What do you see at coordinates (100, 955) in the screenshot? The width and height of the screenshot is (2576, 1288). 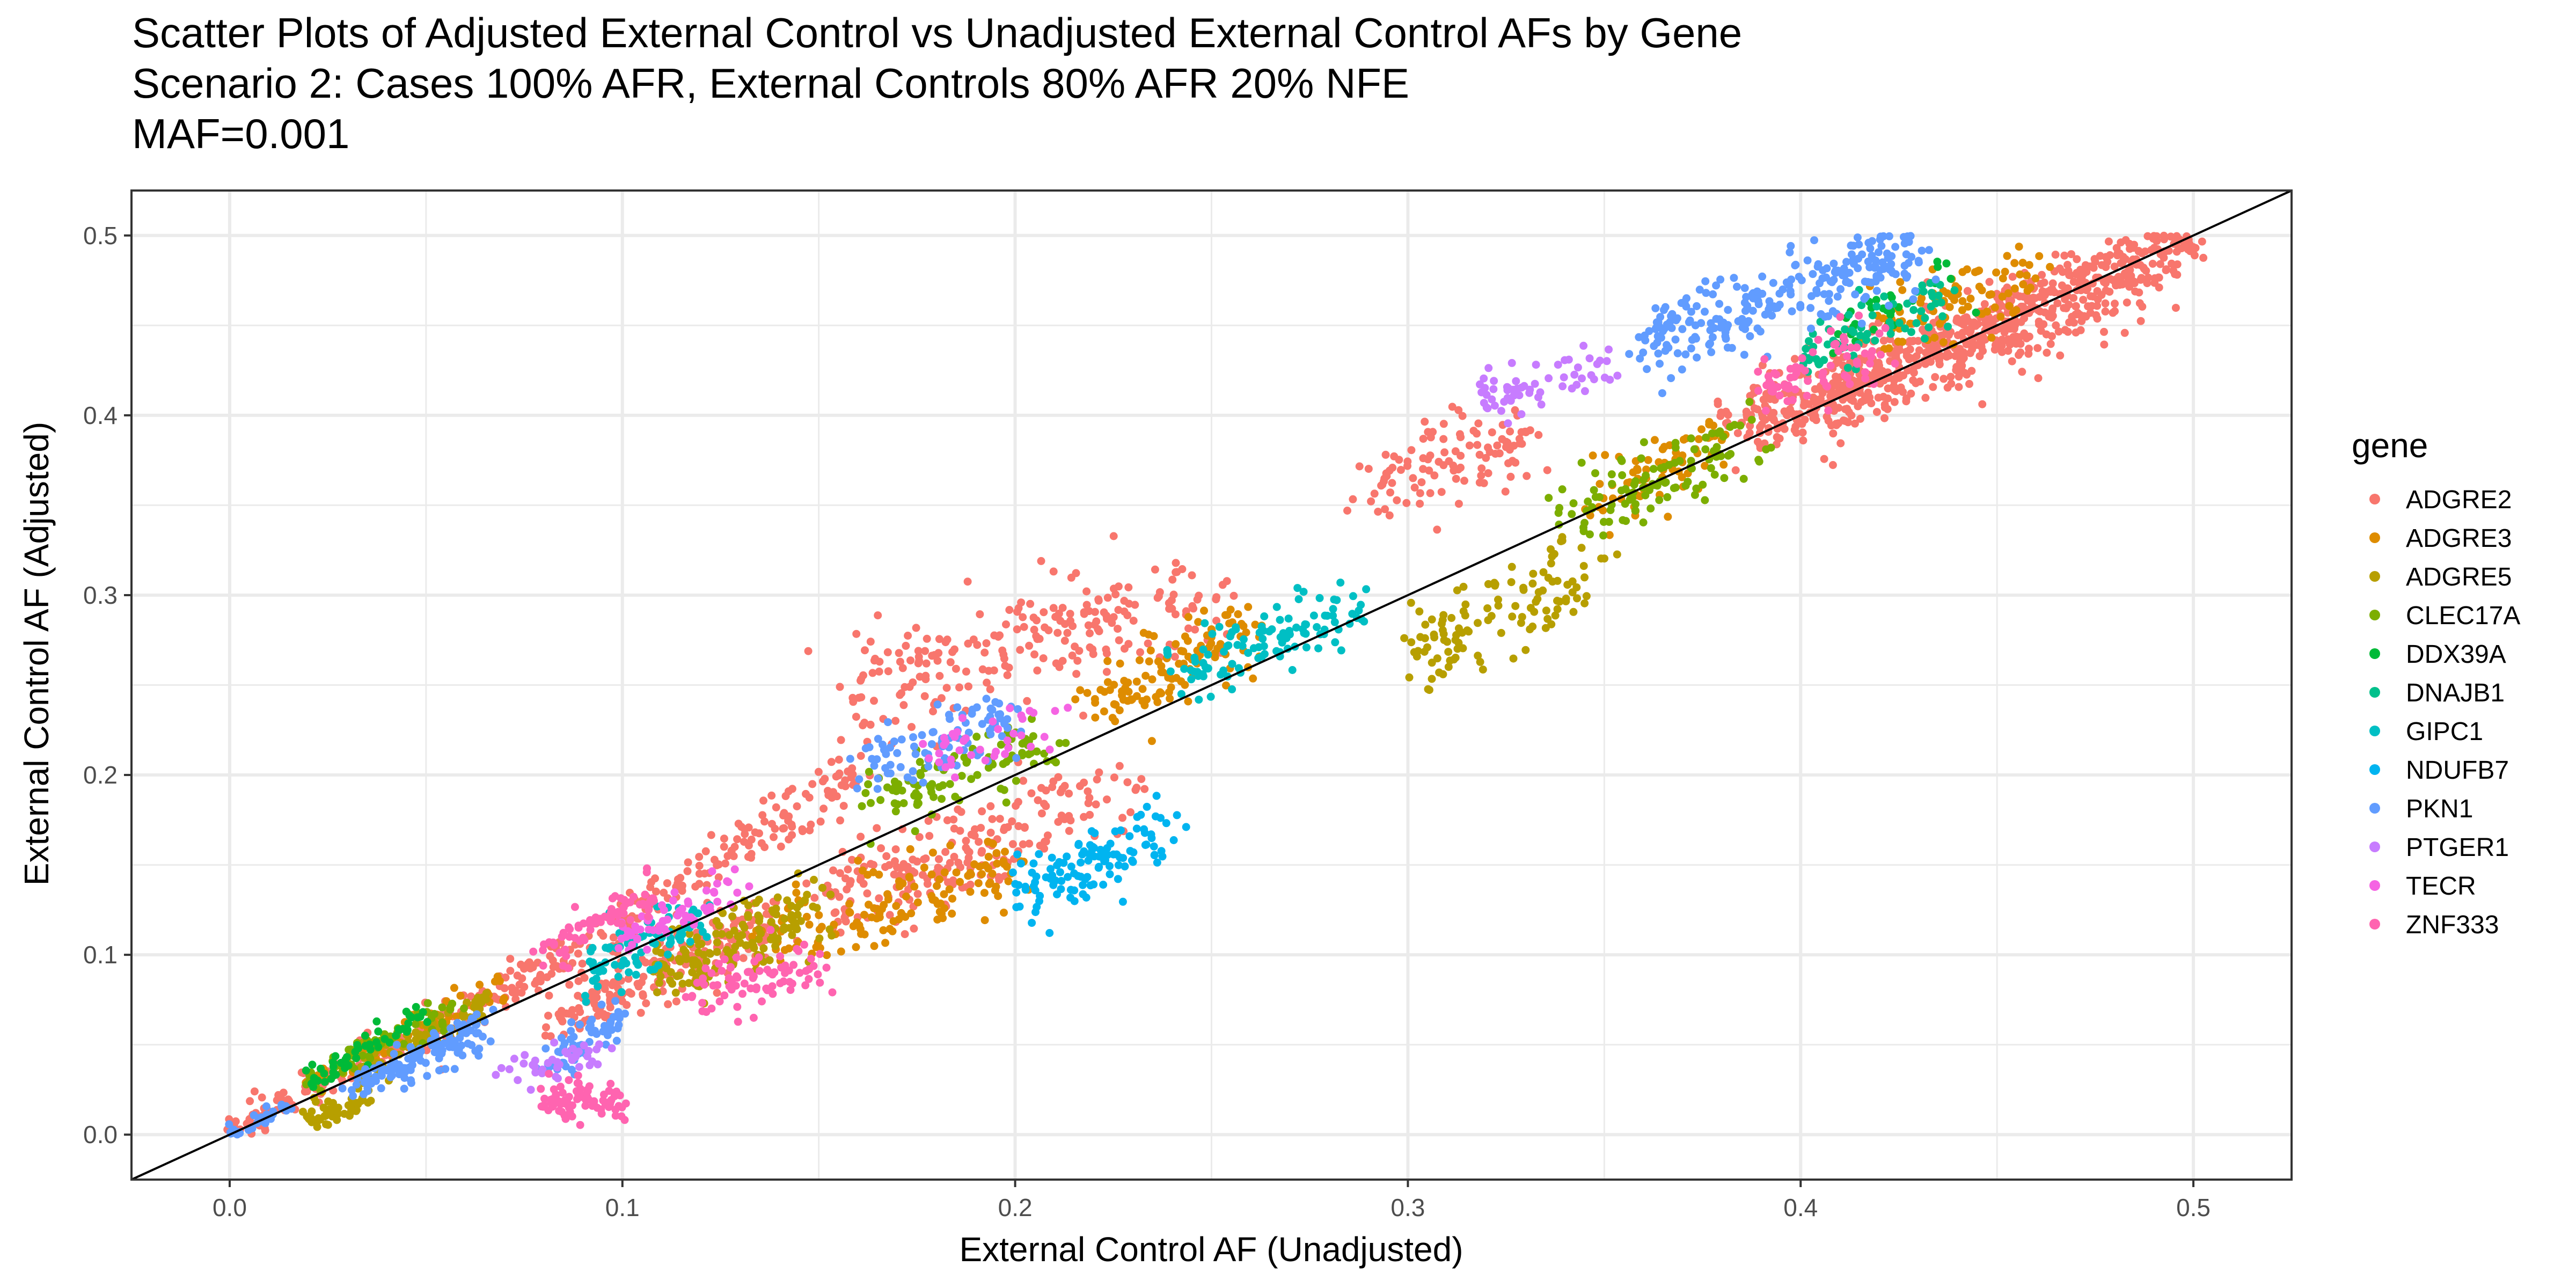 I see `y-tick-label: 0.1` at bounding box center [100, 955].